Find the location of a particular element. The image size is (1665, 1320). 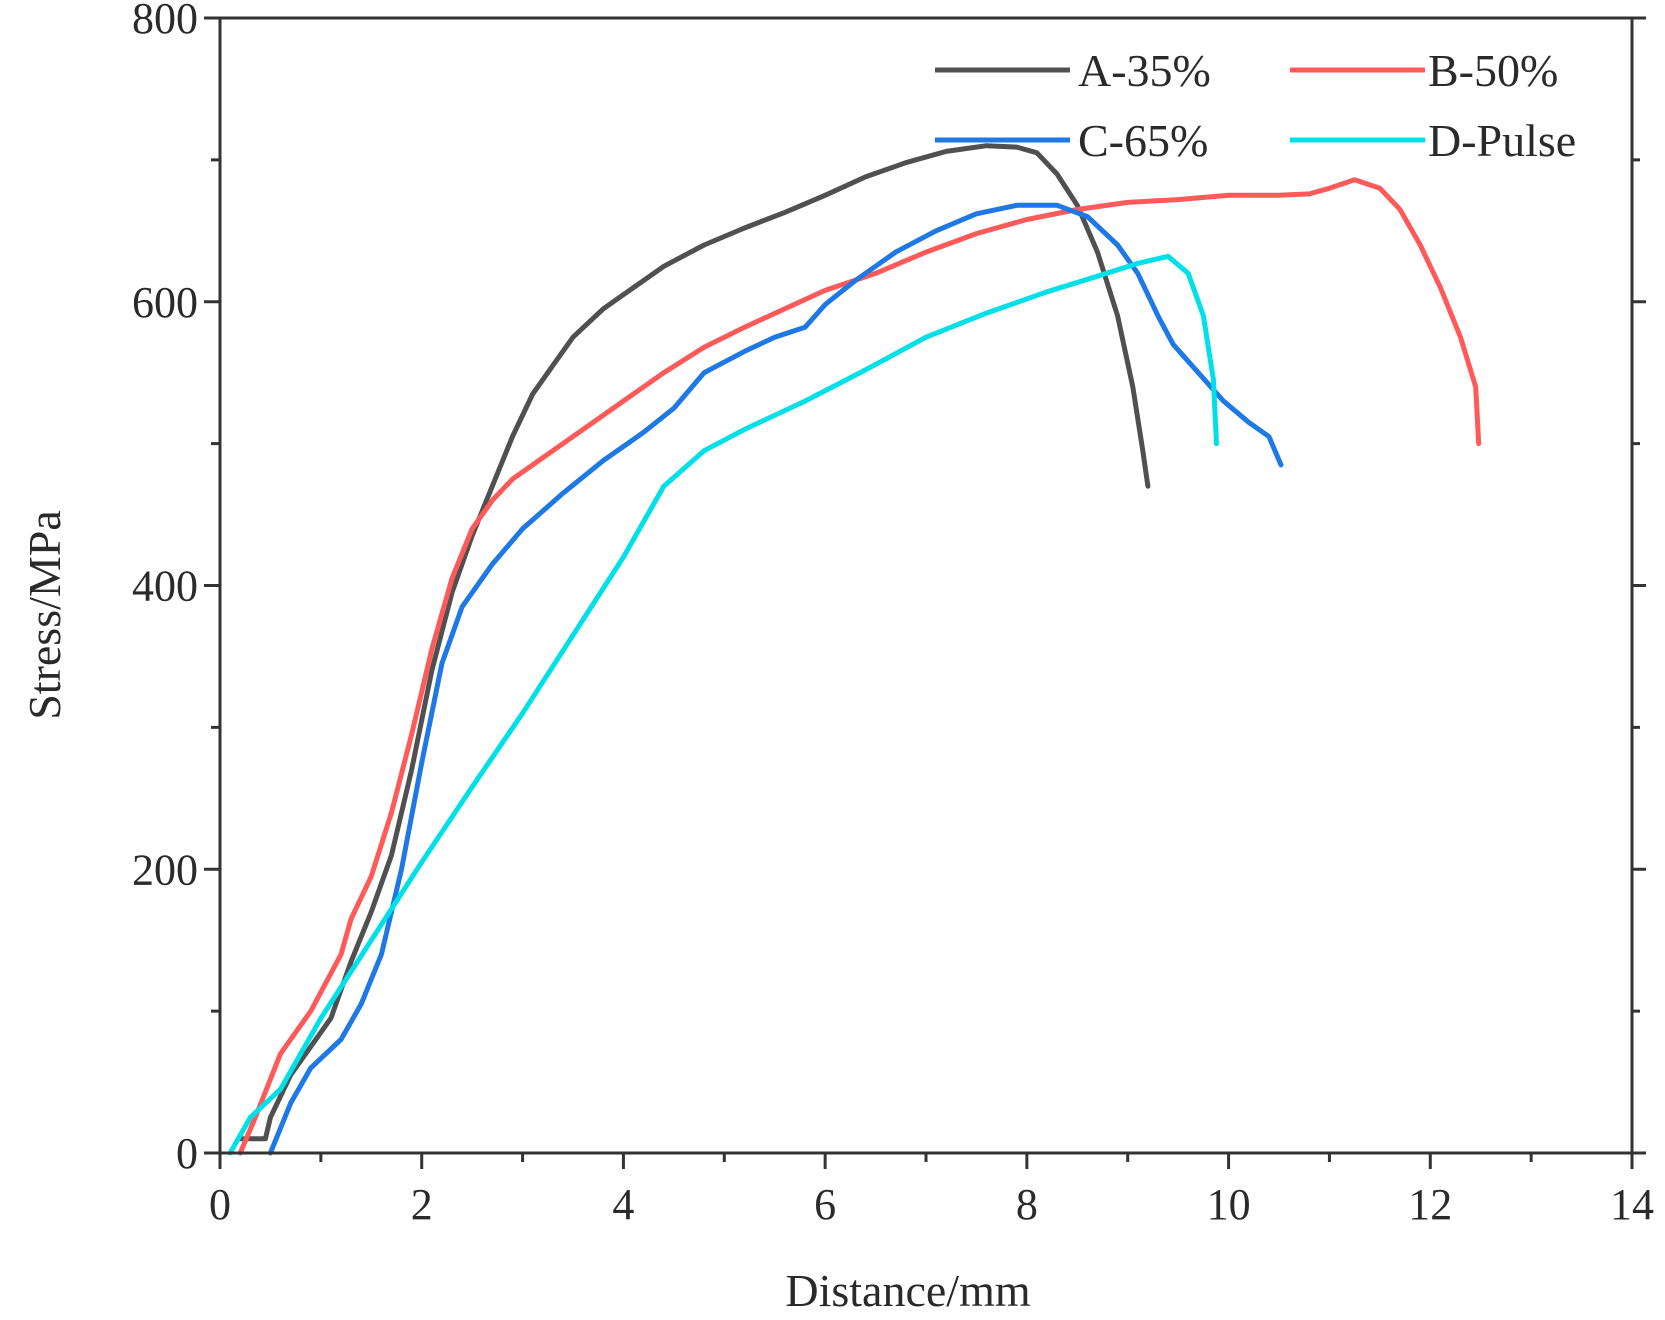

x-tick-label: 10 is located at coordinates (1229, 1204).